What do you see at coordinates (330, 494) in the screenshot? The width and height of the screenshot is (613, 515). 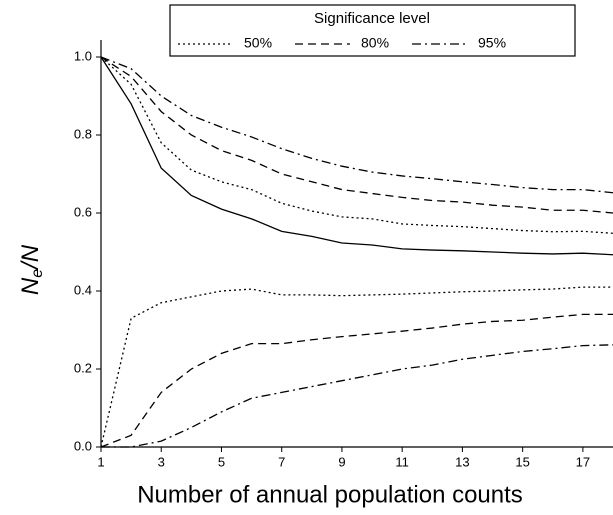 I see `x-axis-label: Number of annual population counts` at bounding box center [330, 494].